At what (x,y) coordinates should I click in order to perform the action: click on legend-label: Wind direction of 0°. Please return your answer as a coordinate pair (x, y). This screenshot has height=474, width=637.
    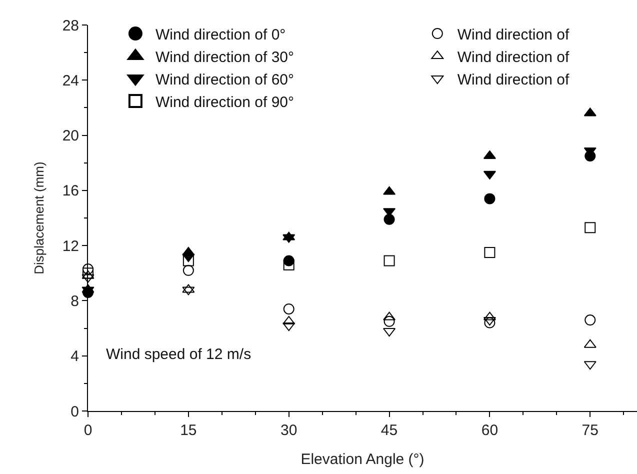
    Looking at the image, I should click on (220, 35).